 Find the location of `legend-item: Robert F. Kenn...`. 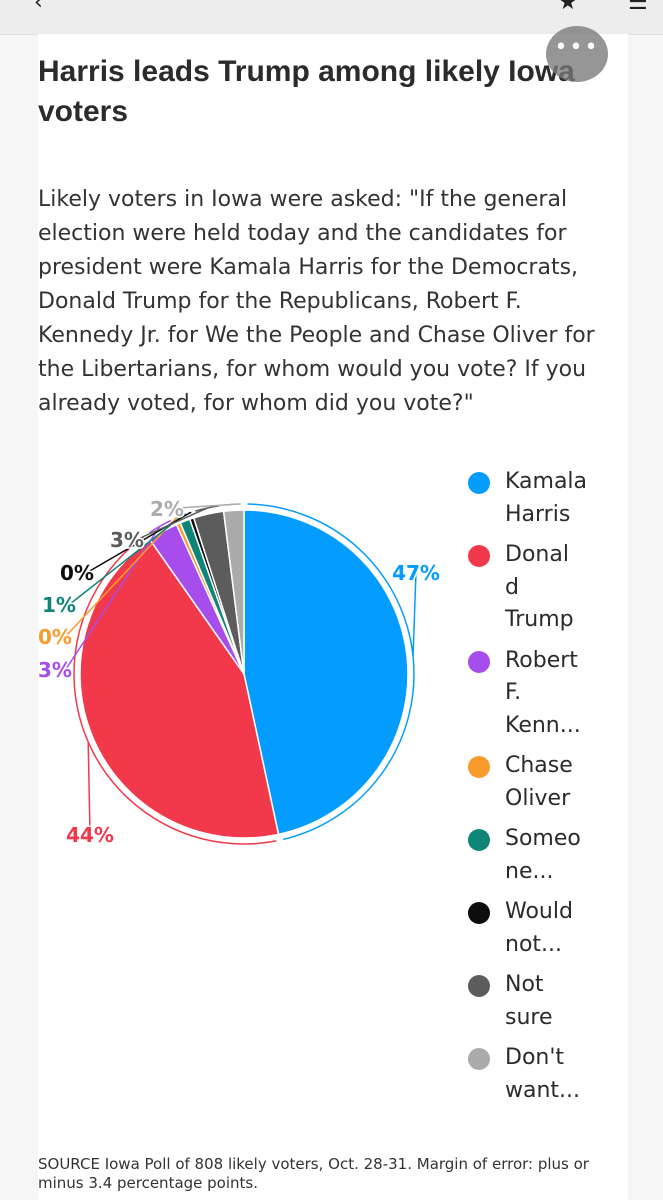

legend-item: Robert F. Kenn... is located at coordinates (542, 694).